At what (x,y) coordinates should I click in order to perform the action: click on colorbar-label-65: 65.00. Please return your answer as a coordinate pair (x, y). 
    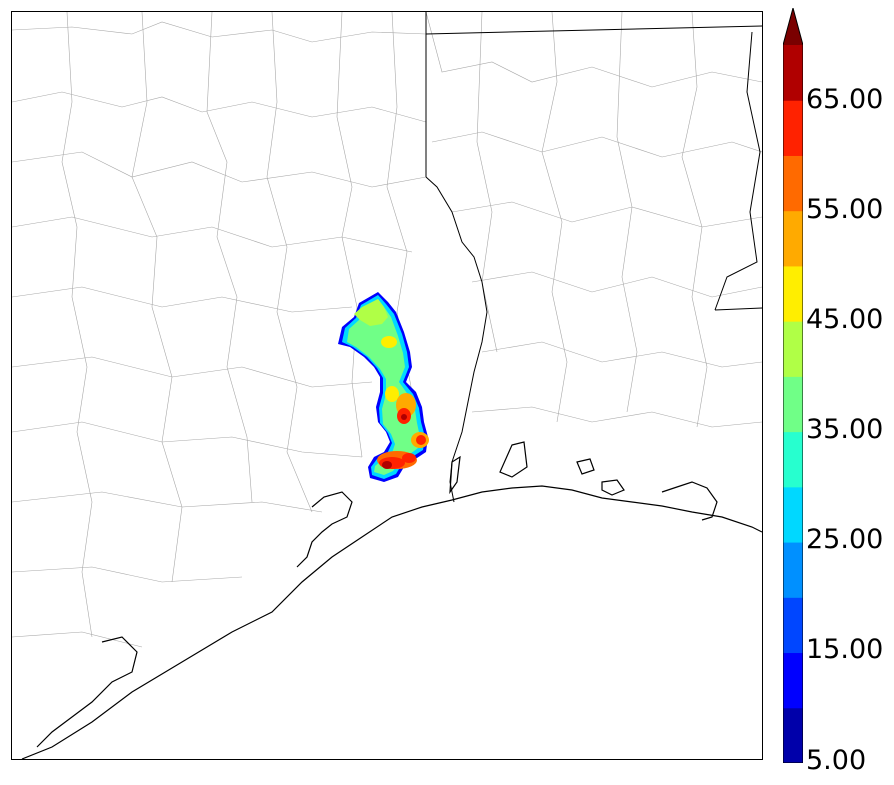
    Looking at the image, I should click on (845, 99).